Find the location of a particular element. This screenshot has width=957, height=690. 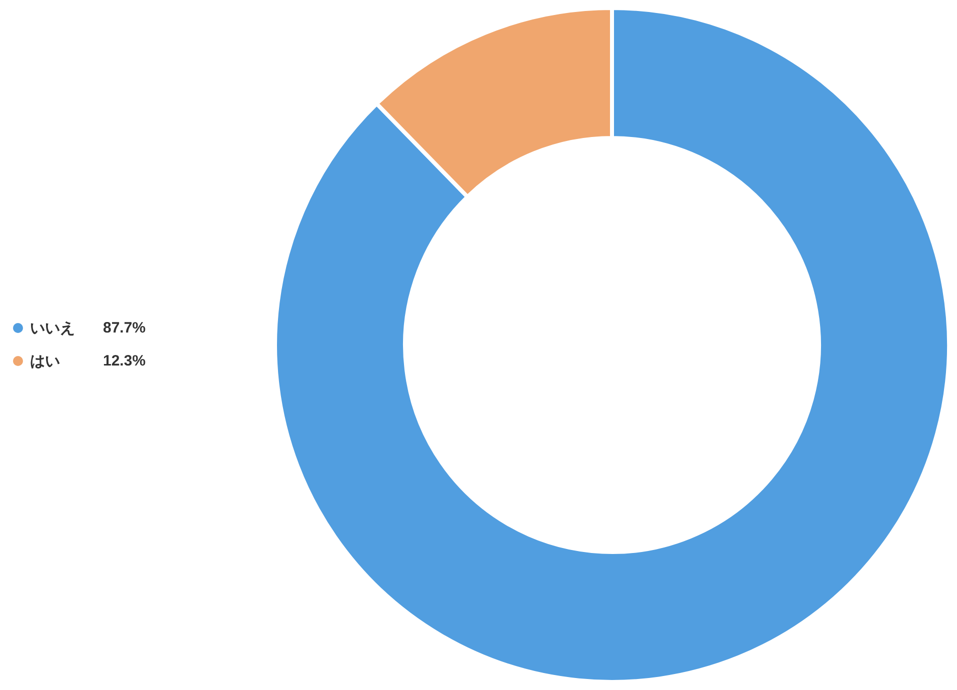

legend-label: いいえ is located at coordinates (52, 328).